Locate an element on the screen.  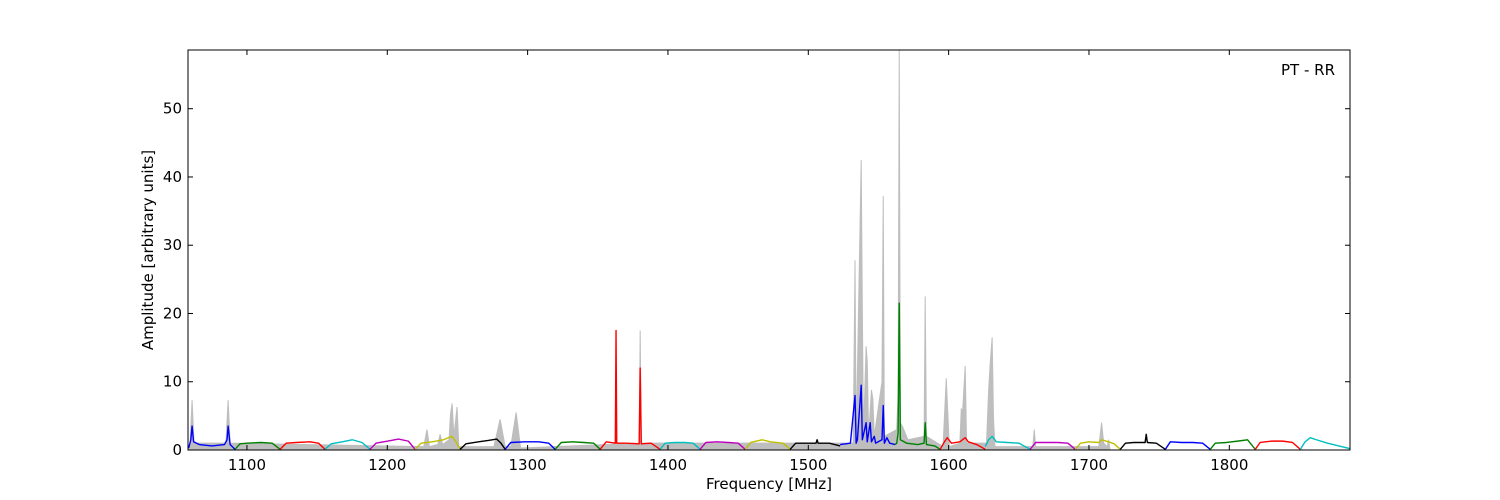
y-tick-label: 10 is located at coordinates (172, 382).